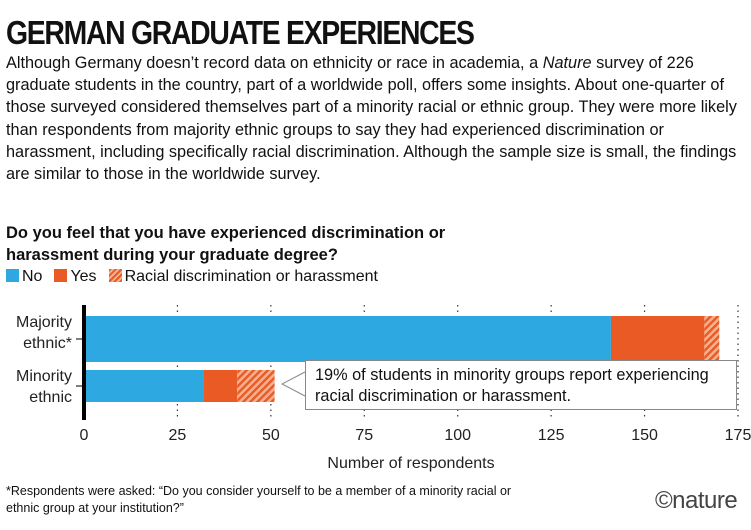  I want to click on x-tick-label: 75, so click(364, 435).